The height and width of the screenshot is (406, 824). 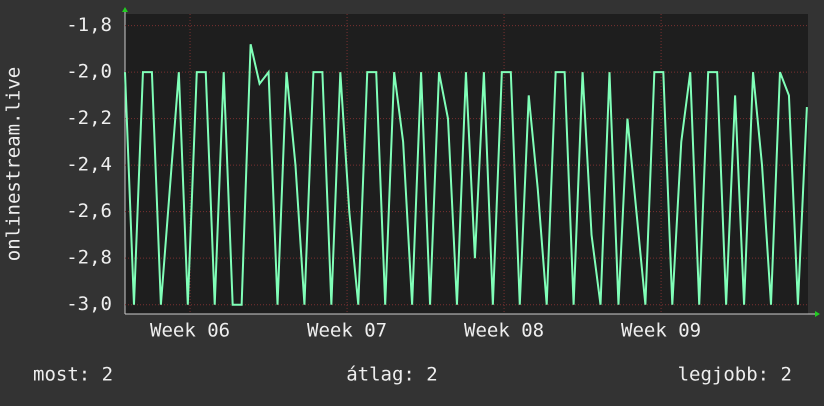 What do you see at coordinates (504, 331) in the screenshot?
I see `x-tick-label: Week 08` at bounding box center [504, 331].